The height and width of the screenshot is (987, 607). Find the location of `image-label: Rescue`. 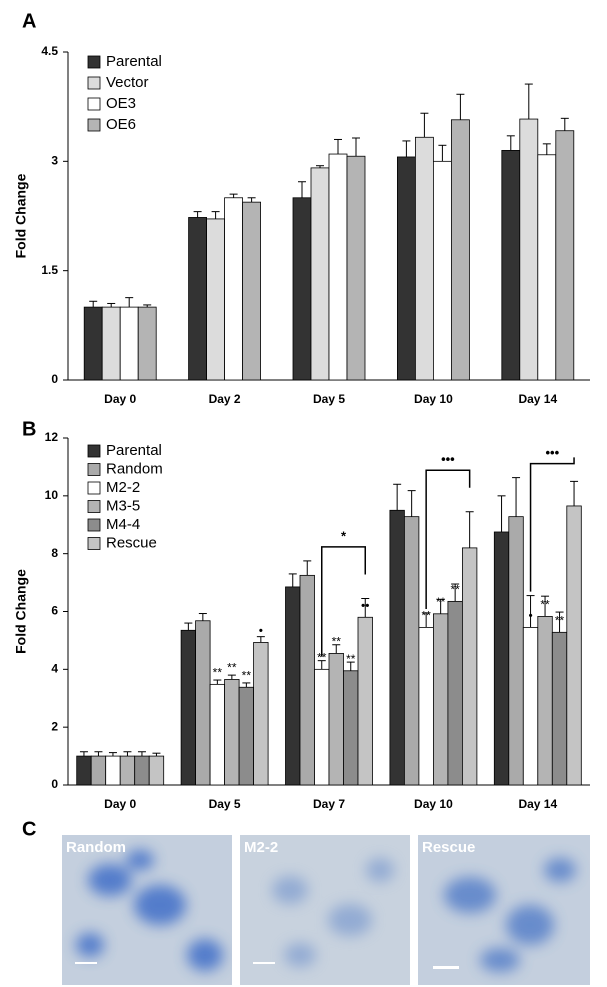

image-label: Rescue is located at coordinates (448, 847).